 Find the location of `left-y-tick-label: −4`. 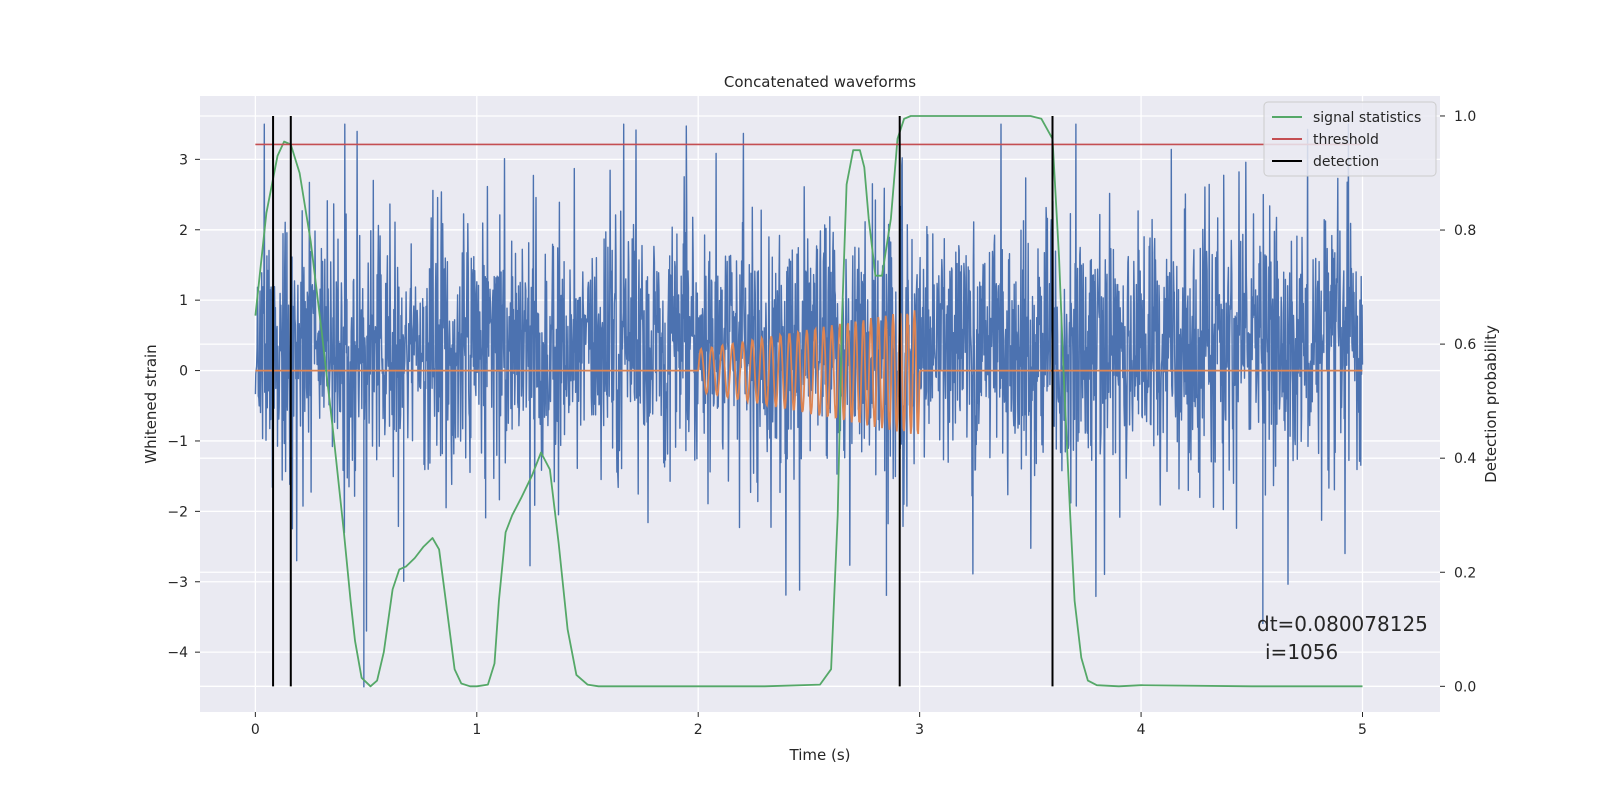

left-y-tick-label: −4 is located at coordinates (177, 653).